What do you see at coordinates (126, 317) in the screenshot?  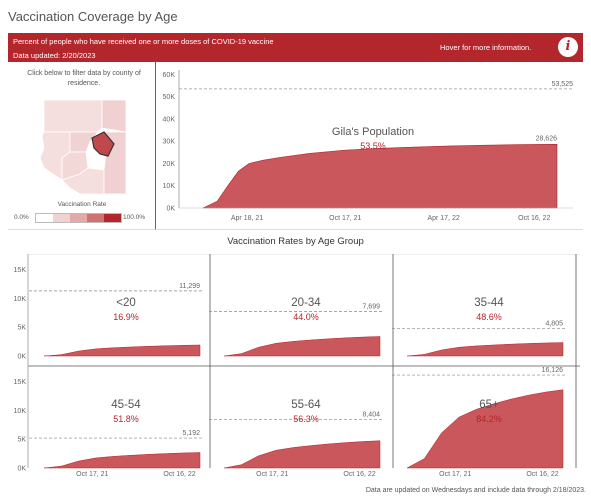 I see `percent-label: 16.9%` at bounding box center [126, 317].